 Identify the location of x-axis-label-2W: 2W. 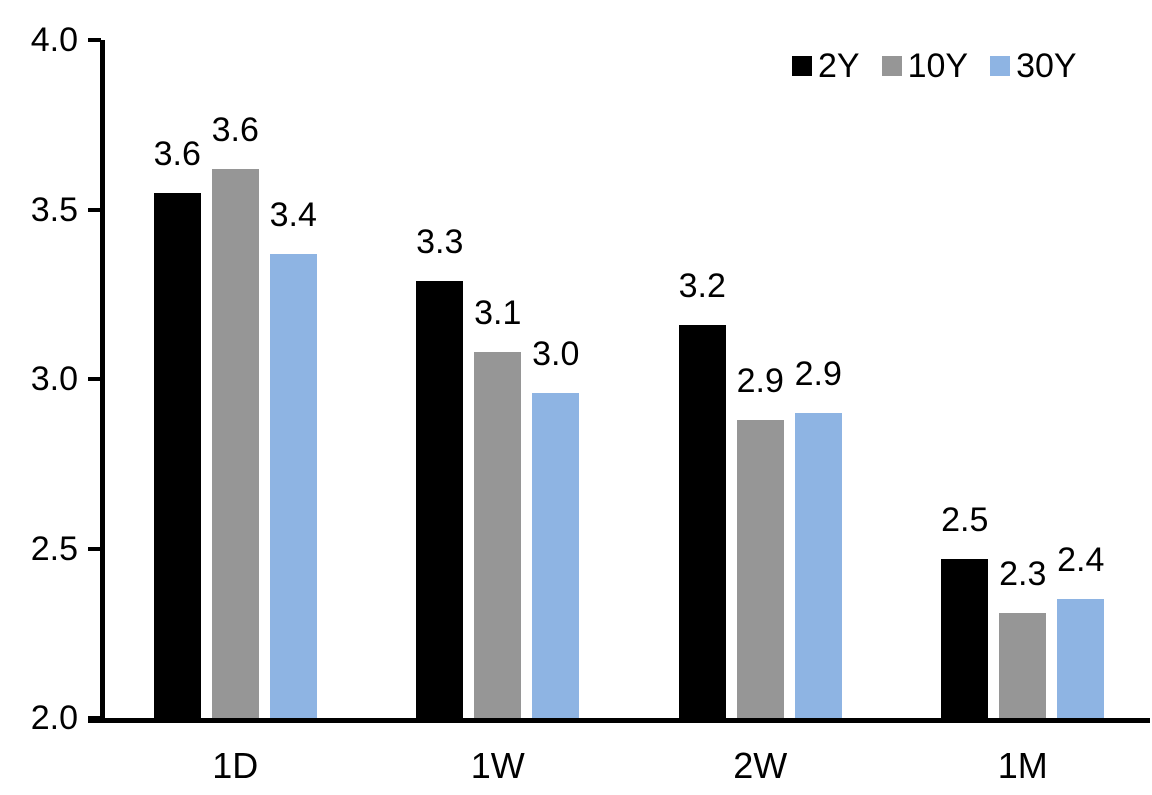
(760, 765).